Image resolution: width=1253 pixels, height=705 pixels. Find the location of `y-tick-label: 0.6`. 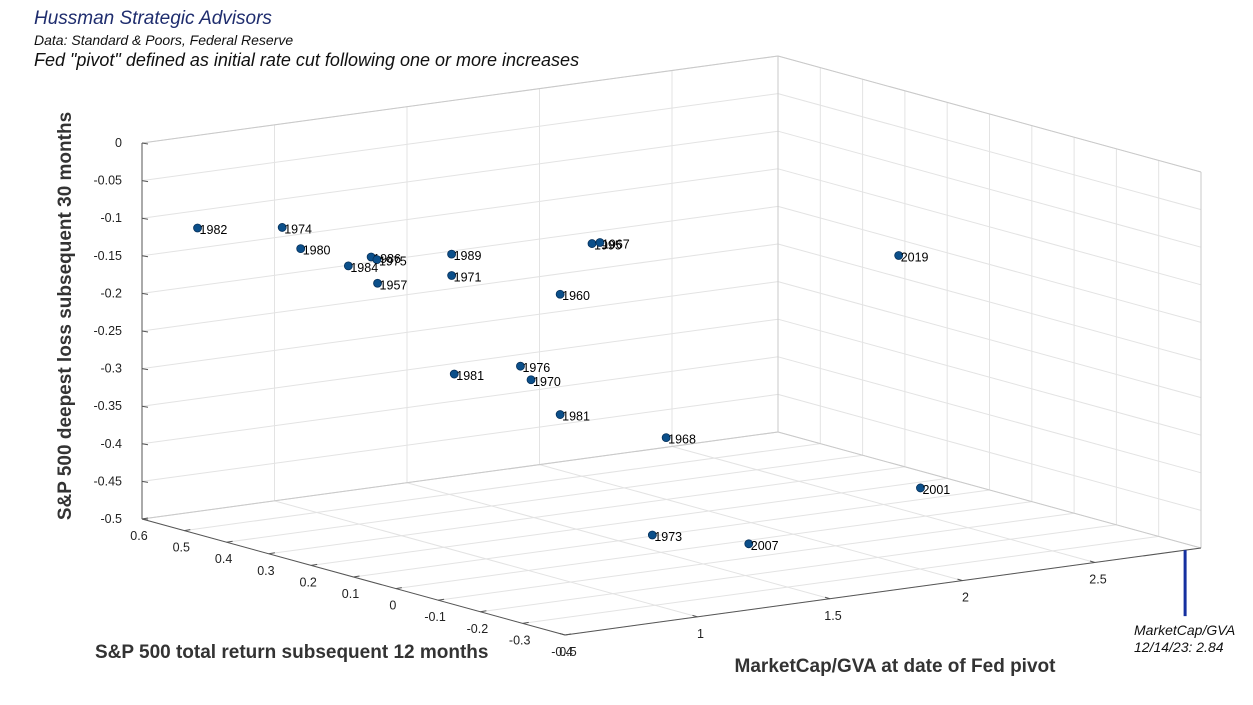

y-tick-label: 0.6 is located at coordinates (138, 536).